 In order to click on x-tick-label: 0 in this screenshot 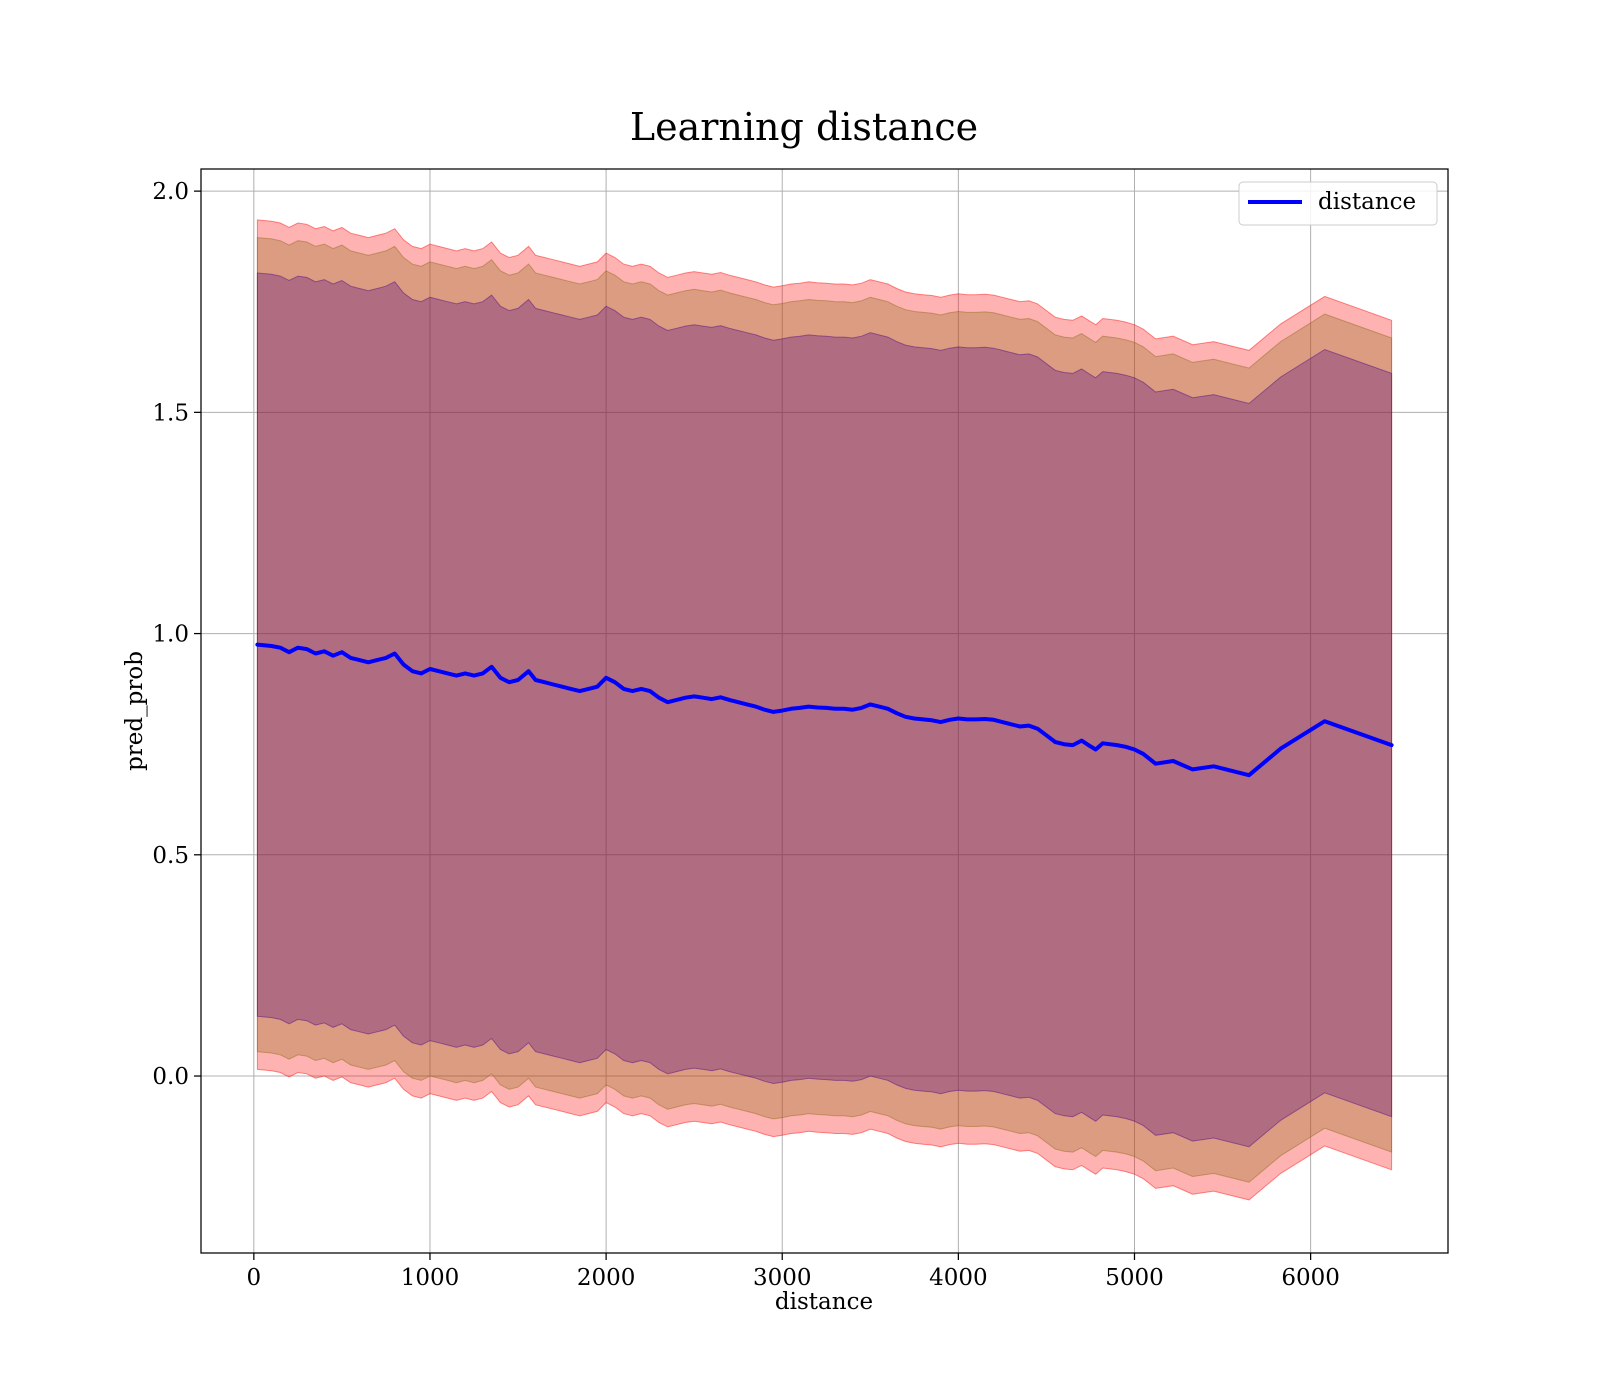, I will do `click(254, 1278)`.